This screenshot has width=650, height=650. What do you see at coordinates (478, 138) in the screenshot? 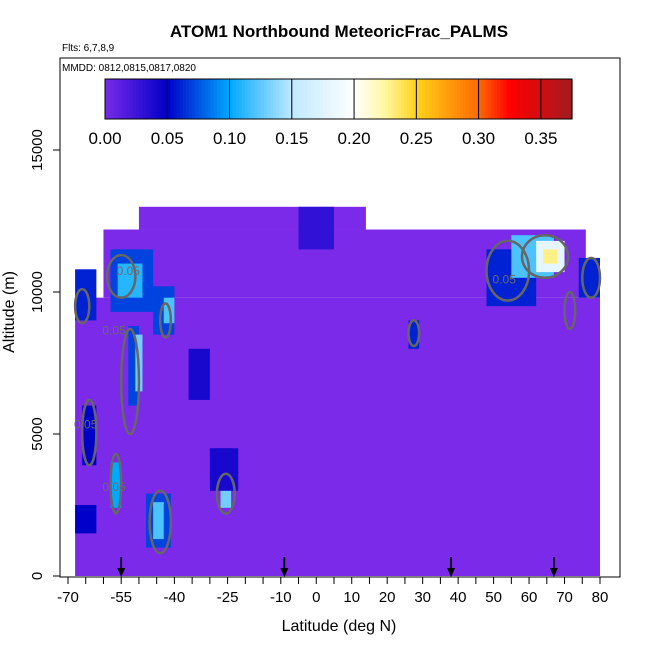
I see `colorbar-tick-label: 0.30` at bounding box center [478, 138].